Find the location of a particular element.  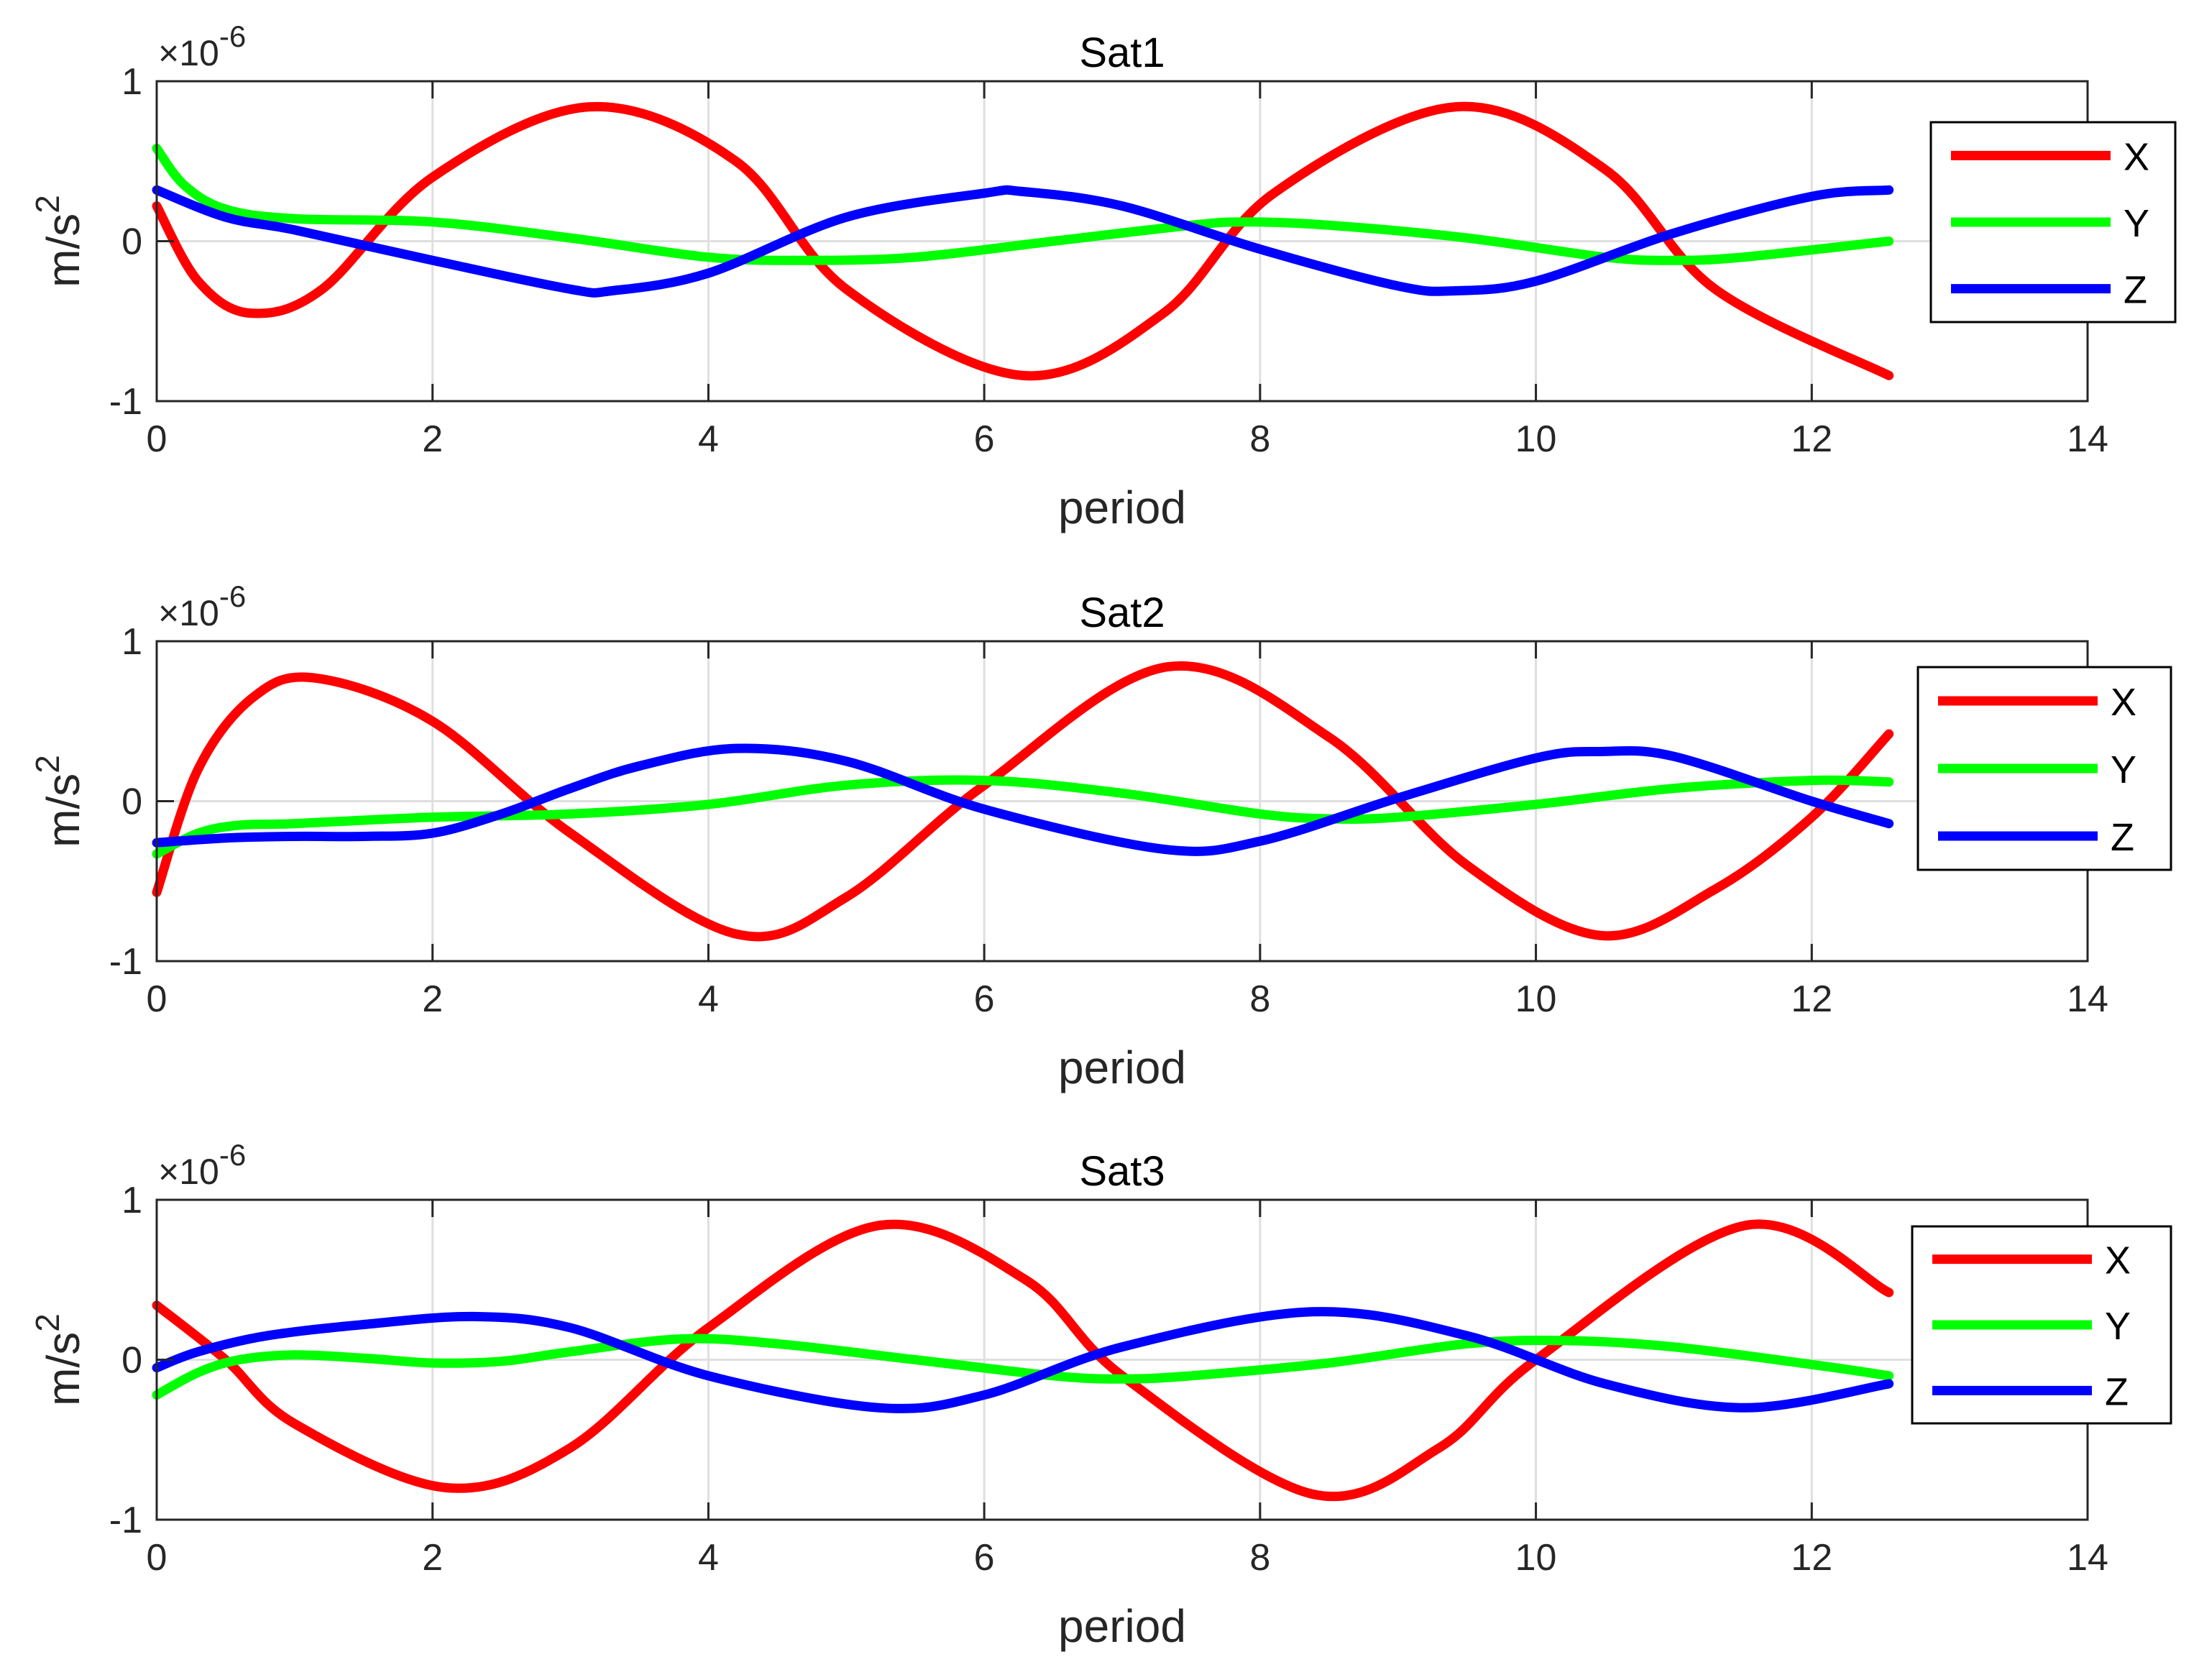

plot-title: Sat3 is located at coordinates (1122, 1171).